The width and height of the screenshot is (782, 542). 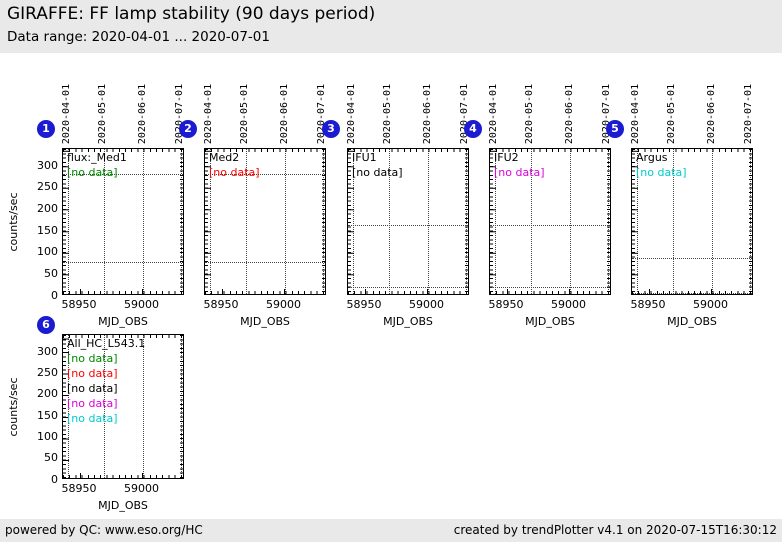 What do you see at coordinates (188, 129) in the screenshot?
I see `panel-number-badge: 2` at bounding box center [188, 129].